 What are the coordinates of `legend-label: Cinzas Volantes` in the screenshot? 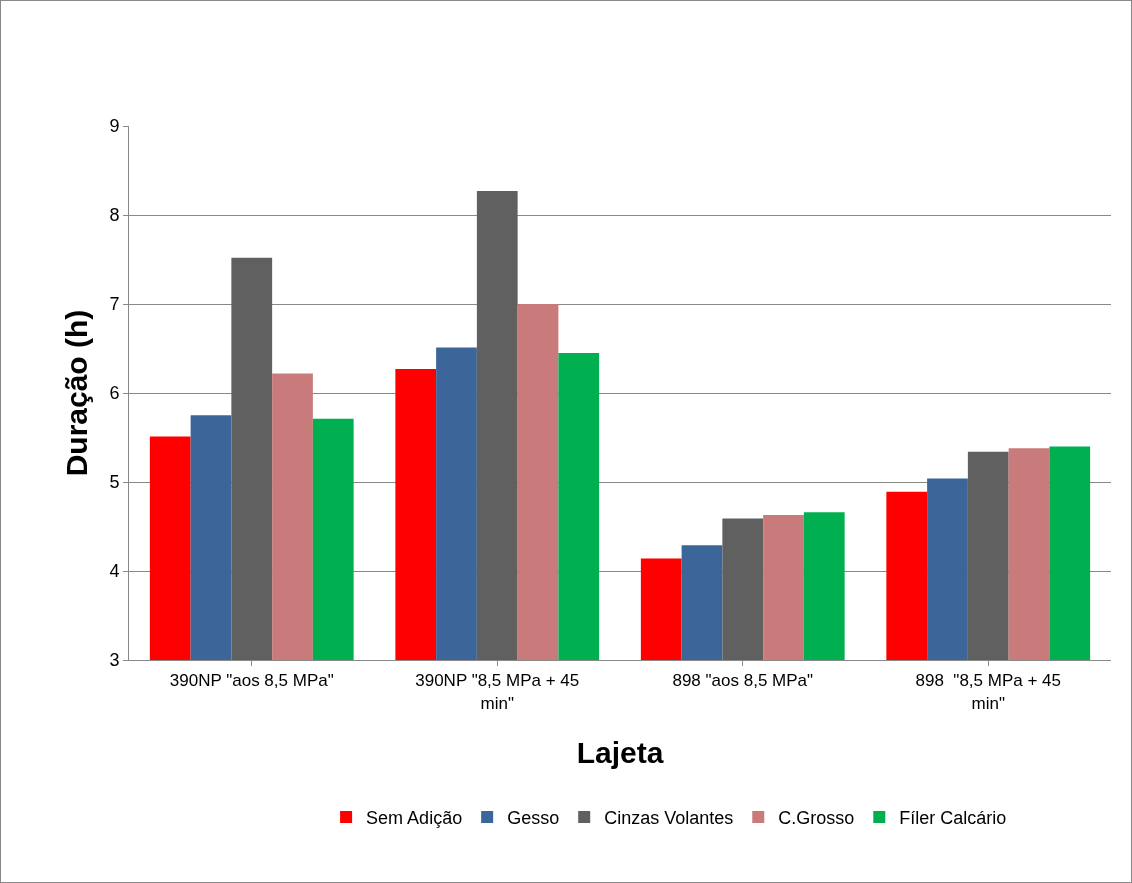 It's located at (669, 818).